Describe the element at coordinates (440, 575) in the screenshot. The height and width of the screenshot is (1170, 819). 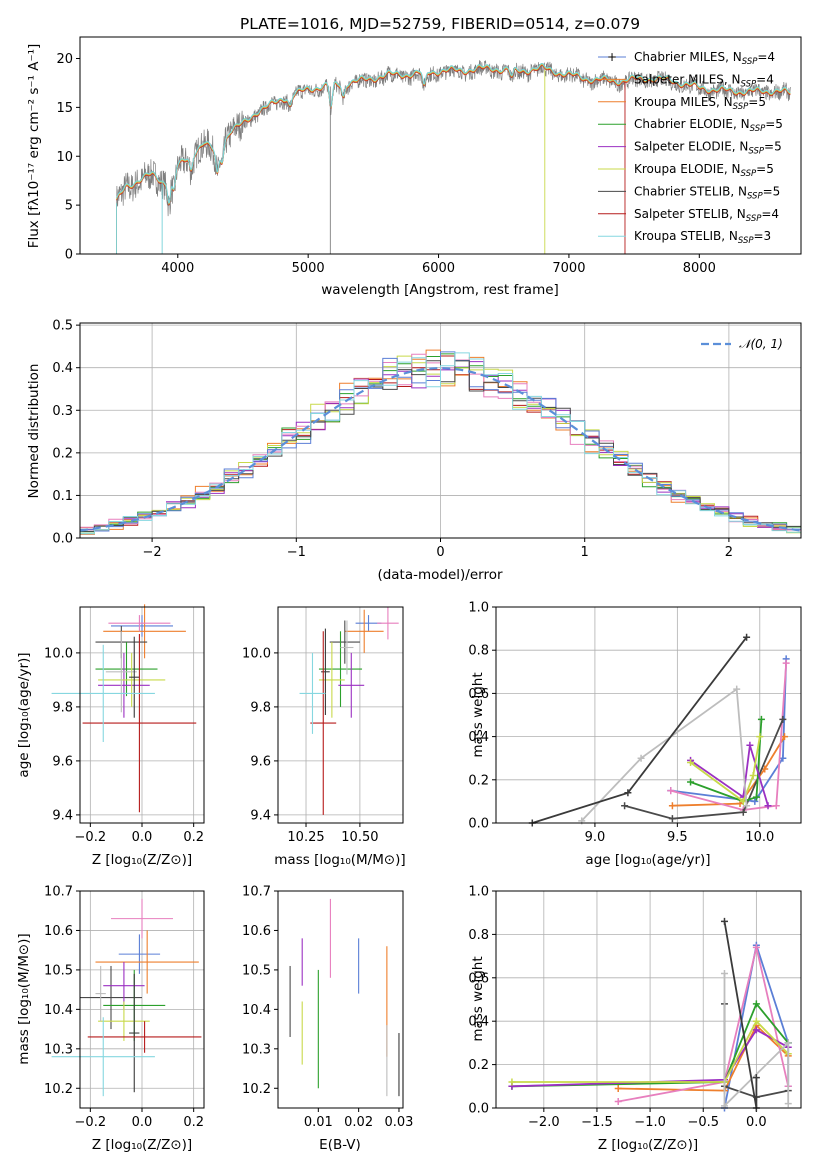
I see `residual-xlabel: (data-model)/error` at that location.